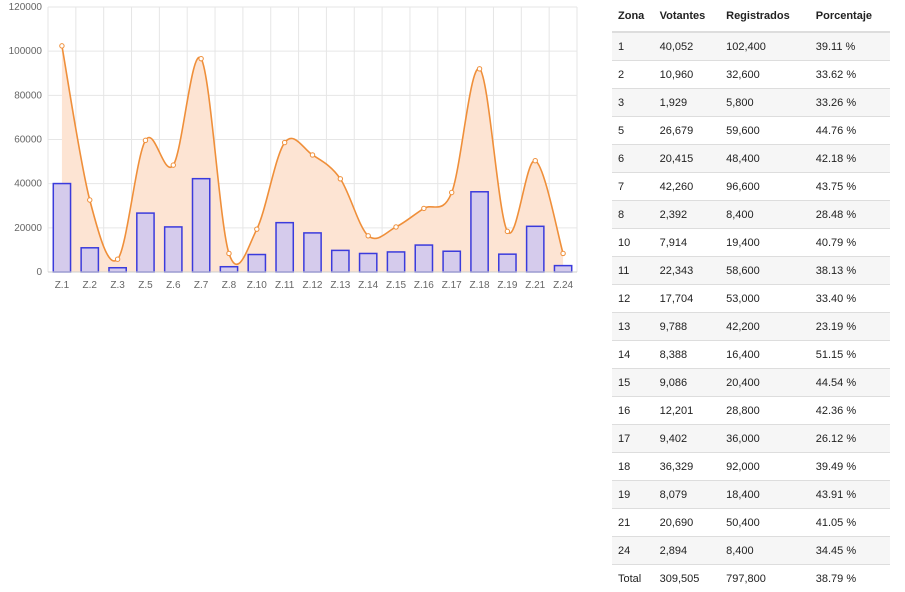 This screenshot has width=905, height=592. Describe the element at coordinates (765, 411) in the screenshot. I see `cell-registrados: 28,800` at that location.